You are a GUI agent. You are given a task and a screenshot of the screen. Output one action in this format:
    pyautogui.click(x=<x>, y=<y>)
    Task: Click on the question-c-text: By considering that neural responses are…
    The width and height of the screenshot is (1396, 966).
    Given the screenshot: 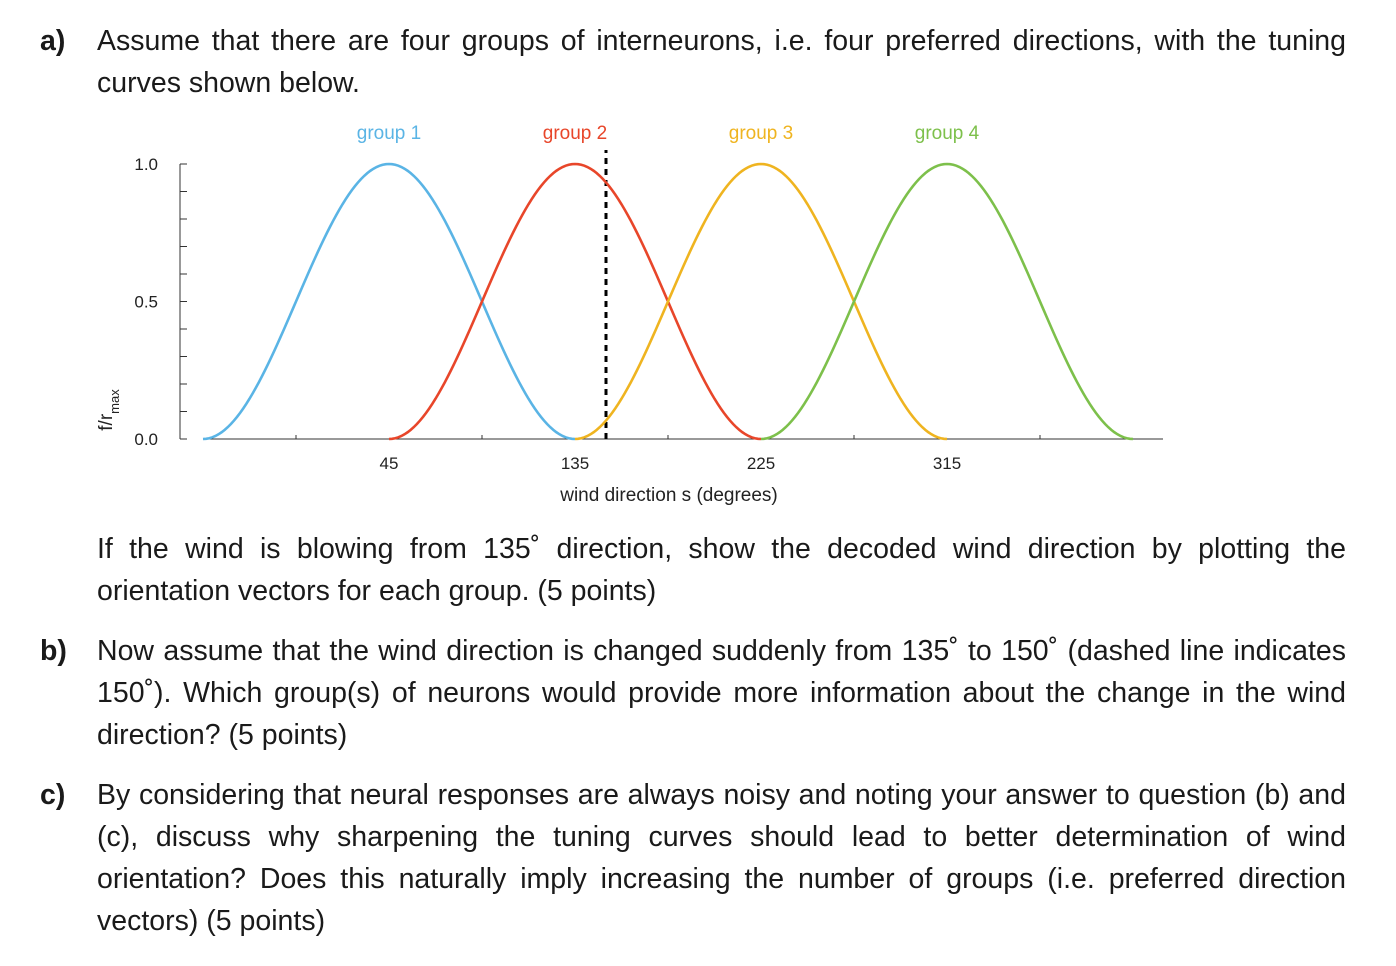 What is the action you would take?
    pyautogui.click(x=721, y=858)
    